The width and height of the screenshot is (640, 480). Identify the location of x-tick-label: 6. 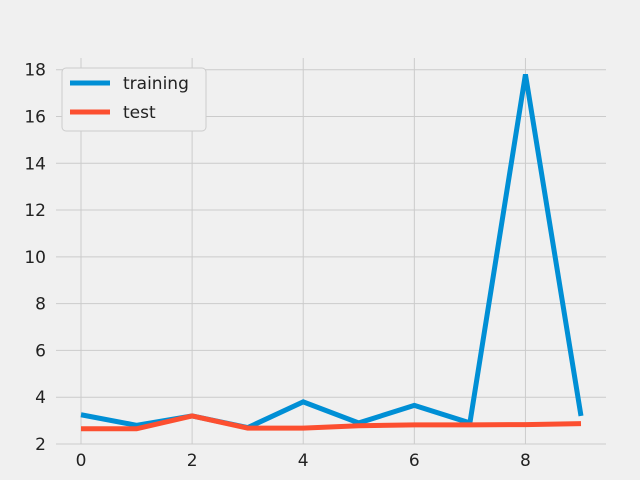
(414, 461).